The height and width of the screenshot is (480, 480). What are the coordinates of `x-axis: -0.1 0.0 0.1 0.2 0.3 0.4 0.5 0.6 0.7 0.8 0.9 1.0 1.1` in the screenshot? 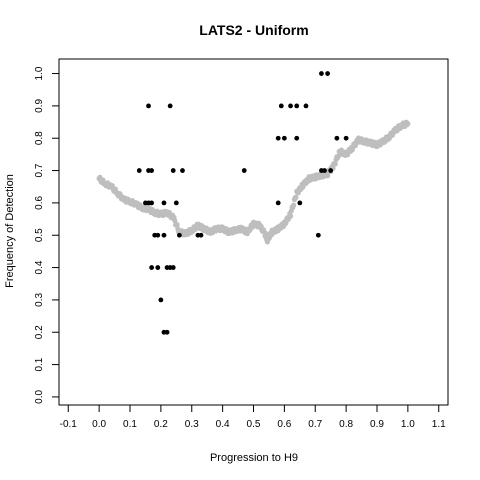 It's located at (253, 417).